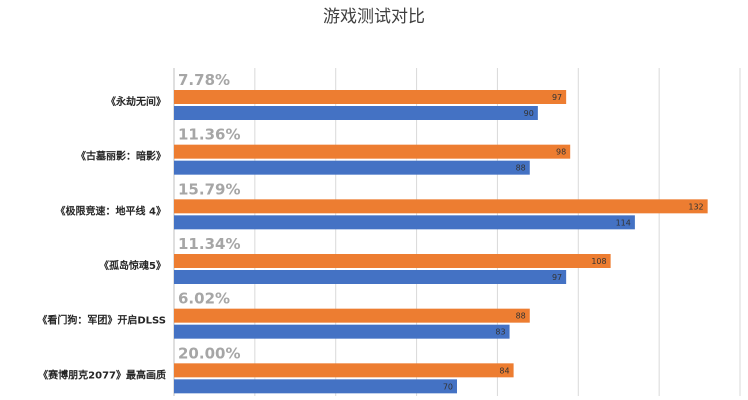 Image resolution: width=748 pixels, height=400 pixels. Describe the element at coordinates (204, 80) in the screenshot. I see `percent-label: 7.78%` at that location.